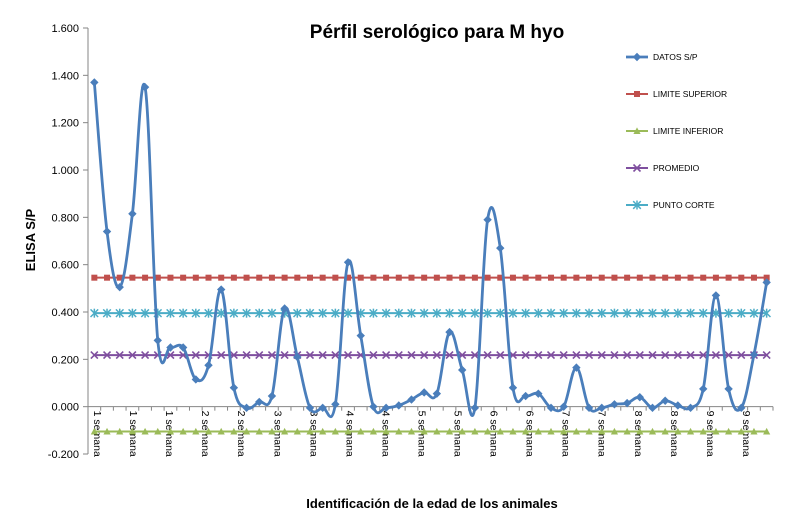  Describe the element at coordinates (241, 434) in the screenshot. I see `x-tick-label: 2 semana` at that location.